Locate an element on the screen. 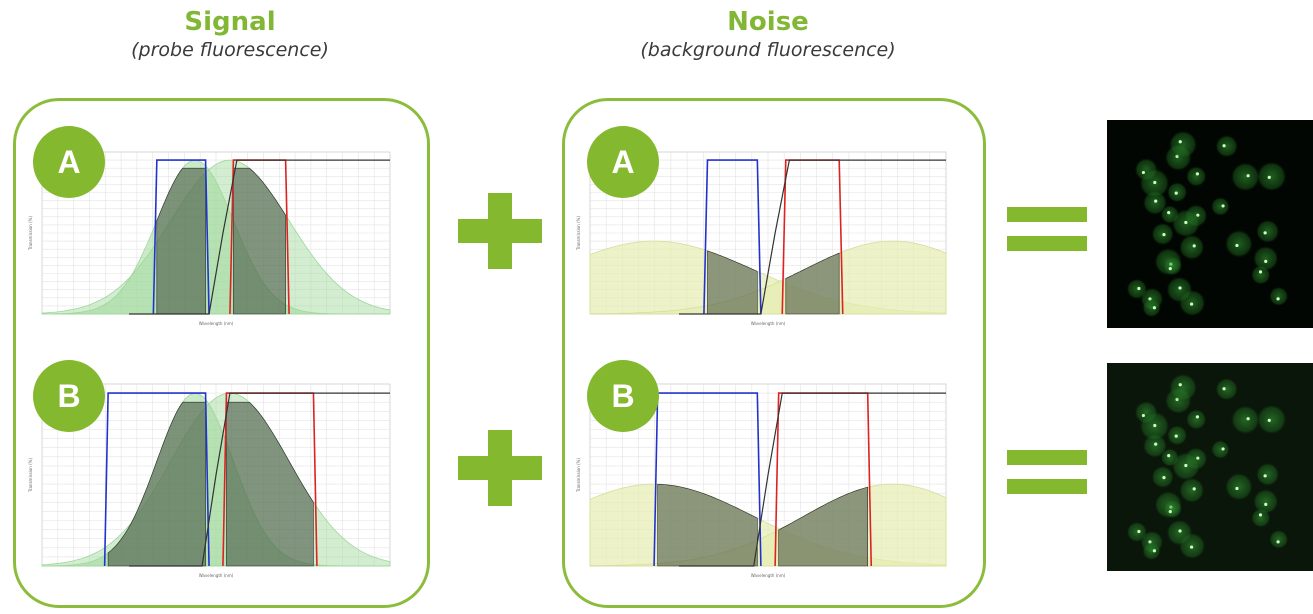 The width and height of the screenshot is (1313, 614). noise-header: Noise (background fluorescence) is located at coordinates (768, 34).